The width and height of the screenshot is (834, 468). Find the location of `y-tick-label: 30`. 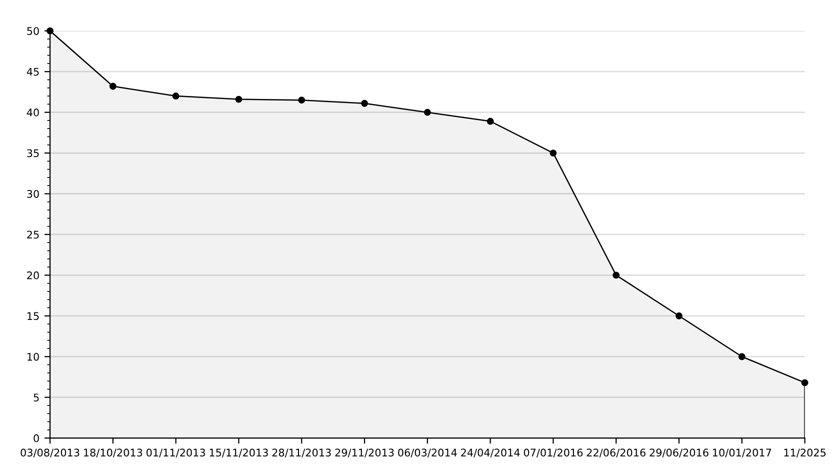

y-tick-label: 30 is located at coordinates (33, 194).